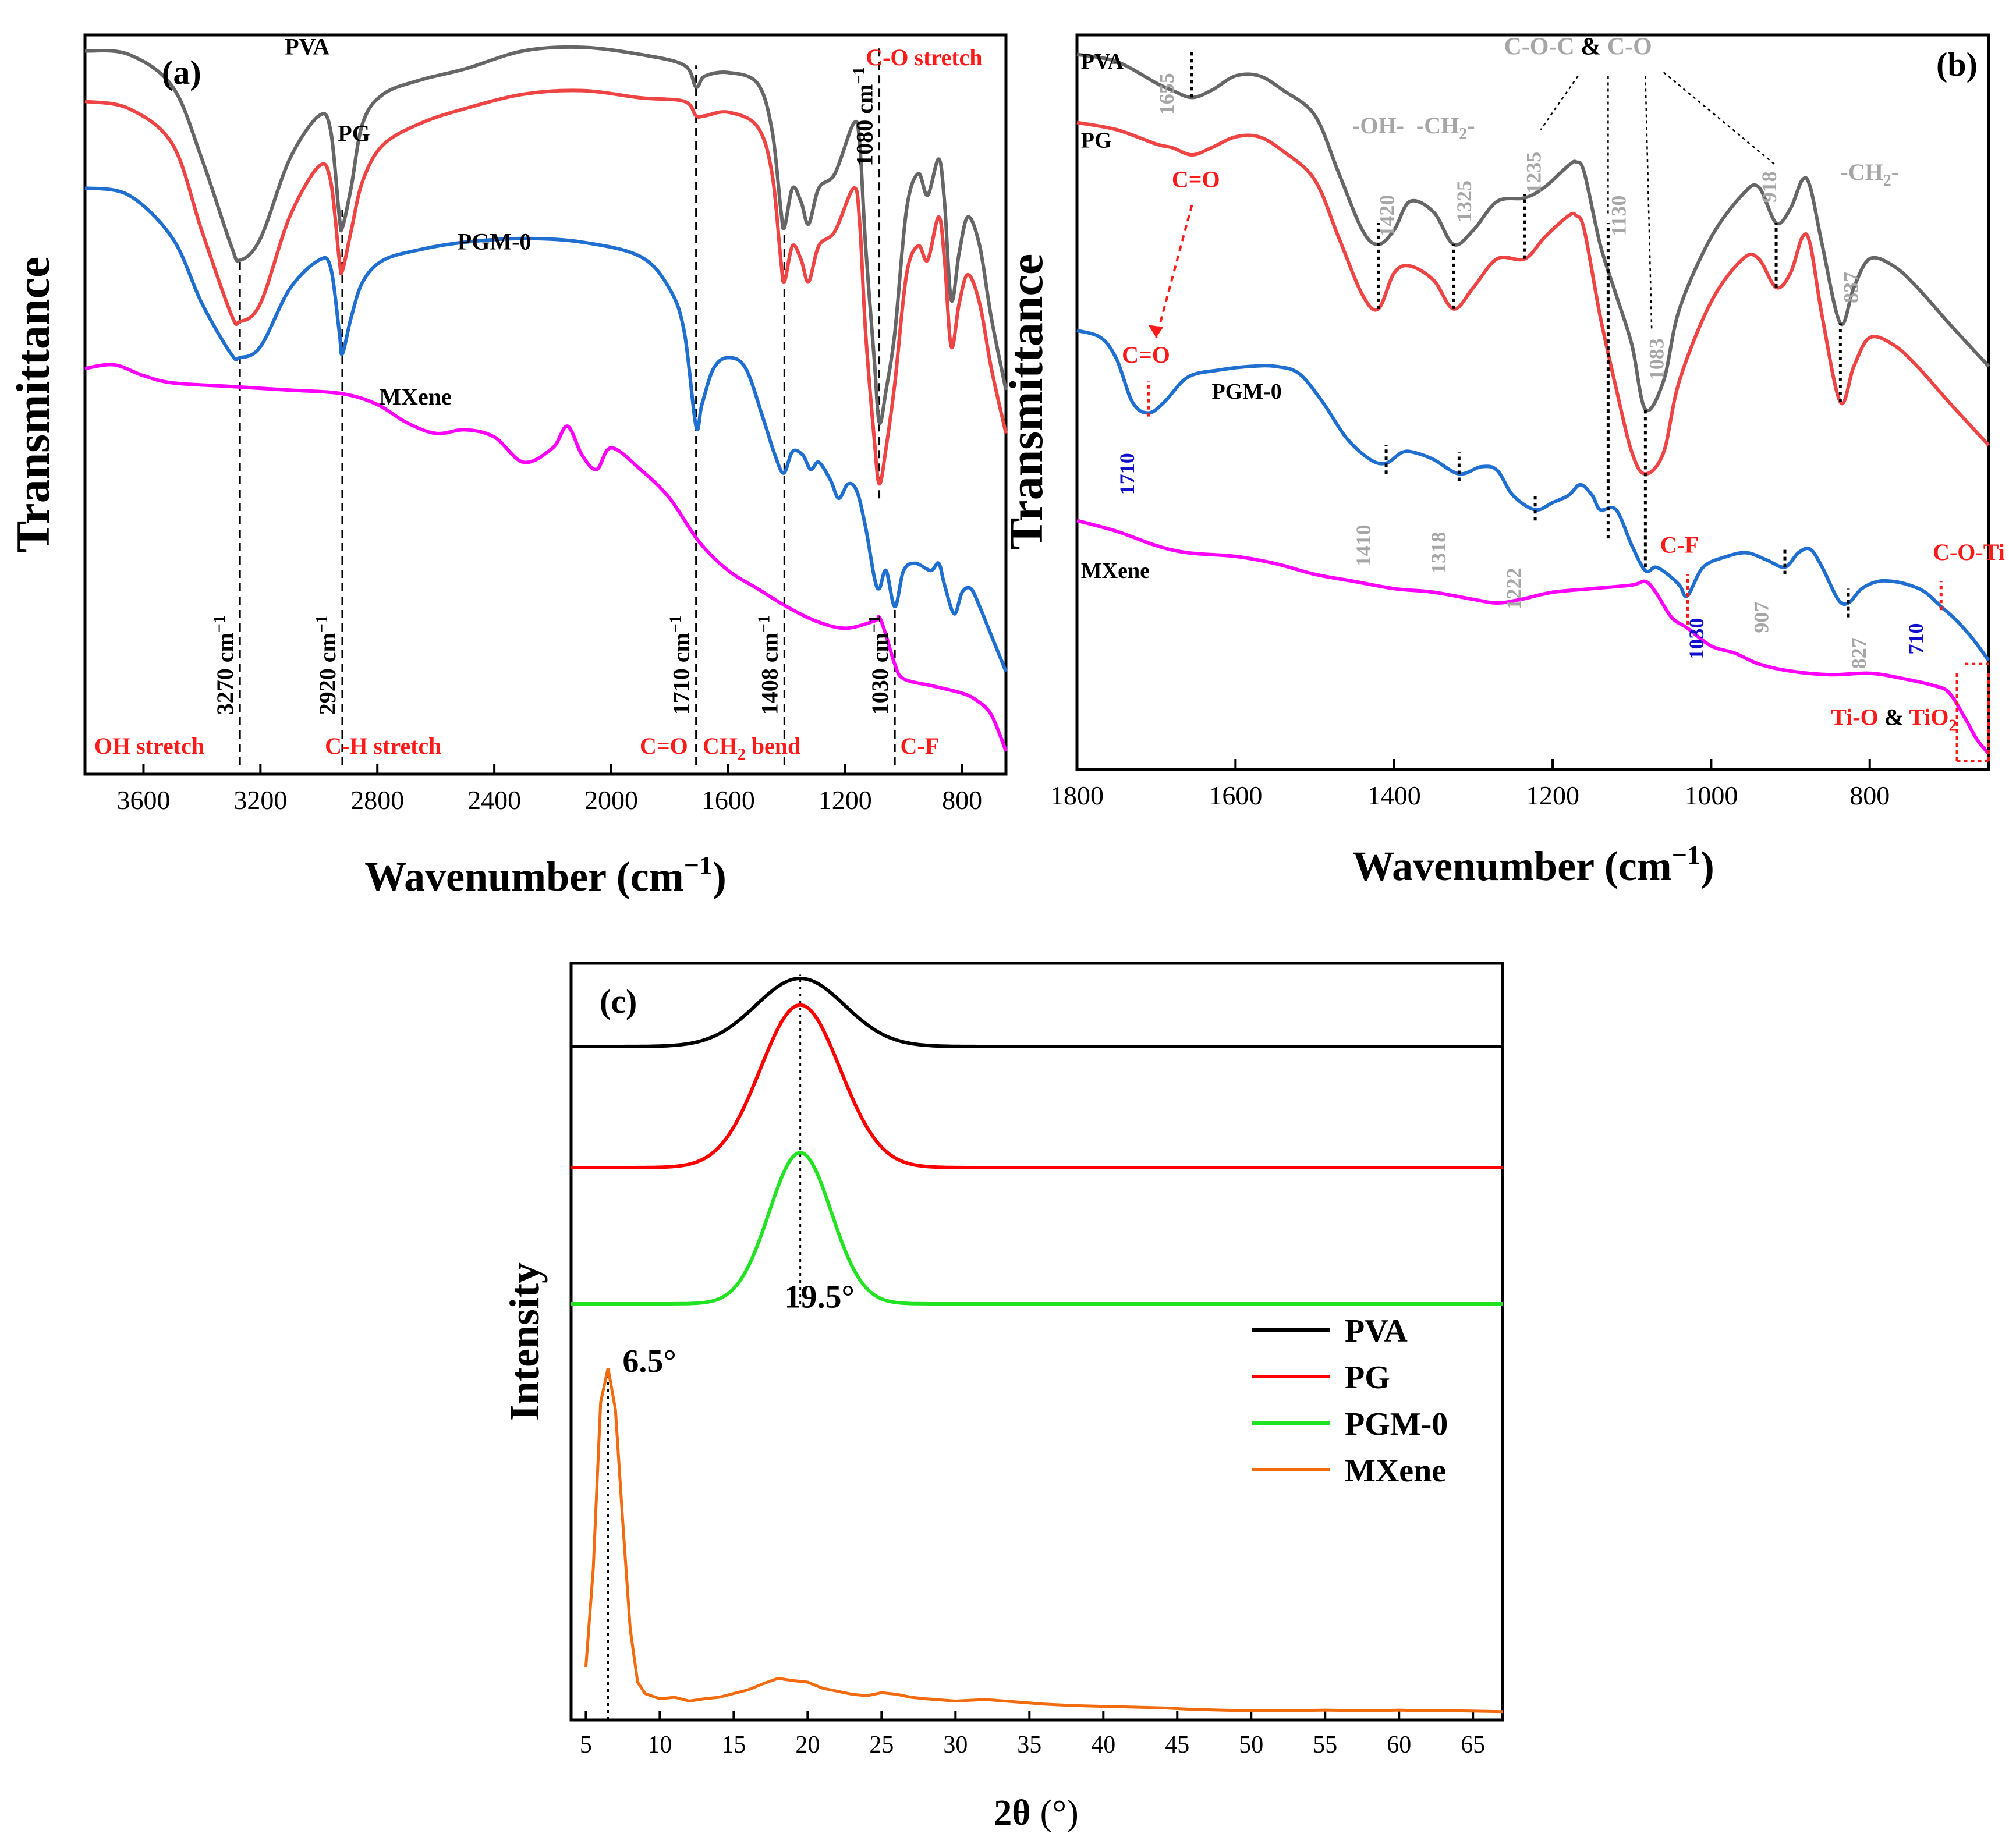 The image size is (2009, 1848). What do you see at coordinates (1246, 391) in the screenshot?
I see `panel-b-curve-label: PGM-0` at bounding box center [1246, 391].